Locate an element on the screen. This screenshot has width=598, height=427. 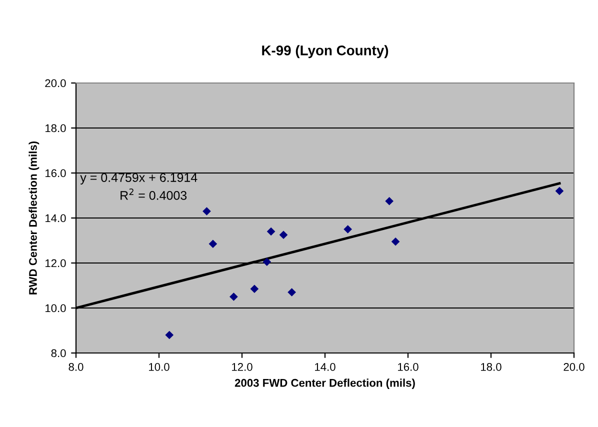
x-tick-label: 20.0 is located at coordinates (574, 367).